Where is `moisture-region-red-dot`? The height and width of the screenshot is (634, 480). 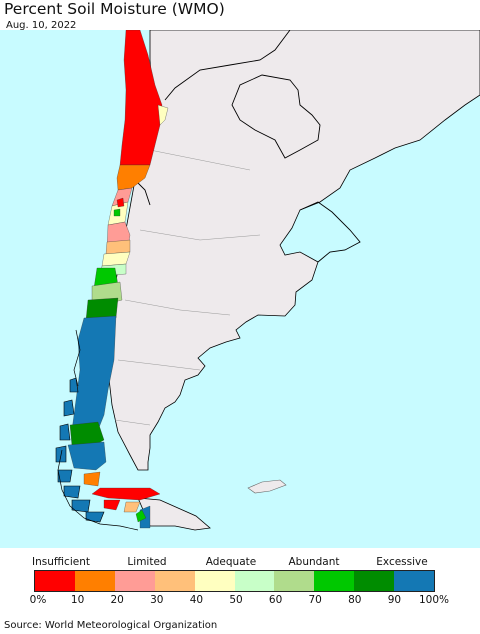
moisture-region-red-dot is located at coordinates (120, 202).